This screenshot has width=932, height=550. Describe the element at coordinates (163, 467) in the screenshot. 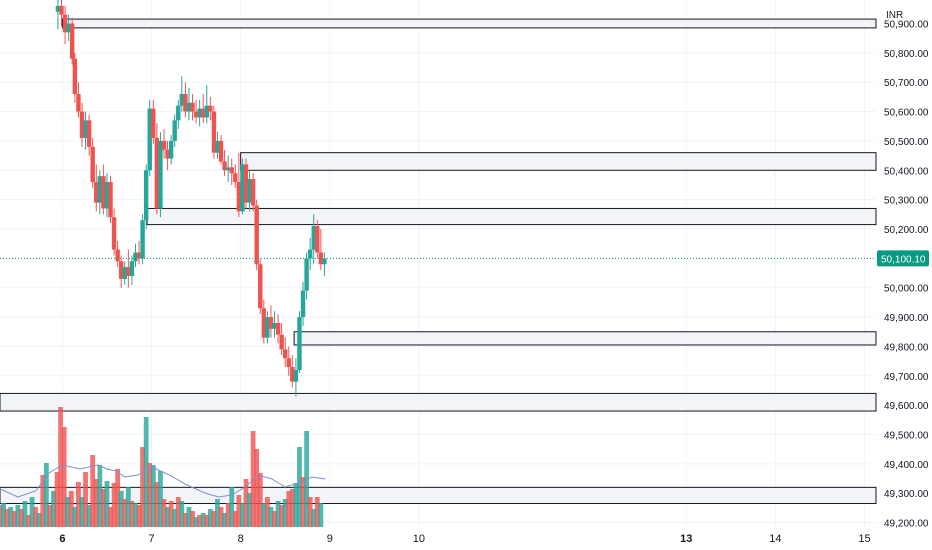

I see `volume-bars` at that location.